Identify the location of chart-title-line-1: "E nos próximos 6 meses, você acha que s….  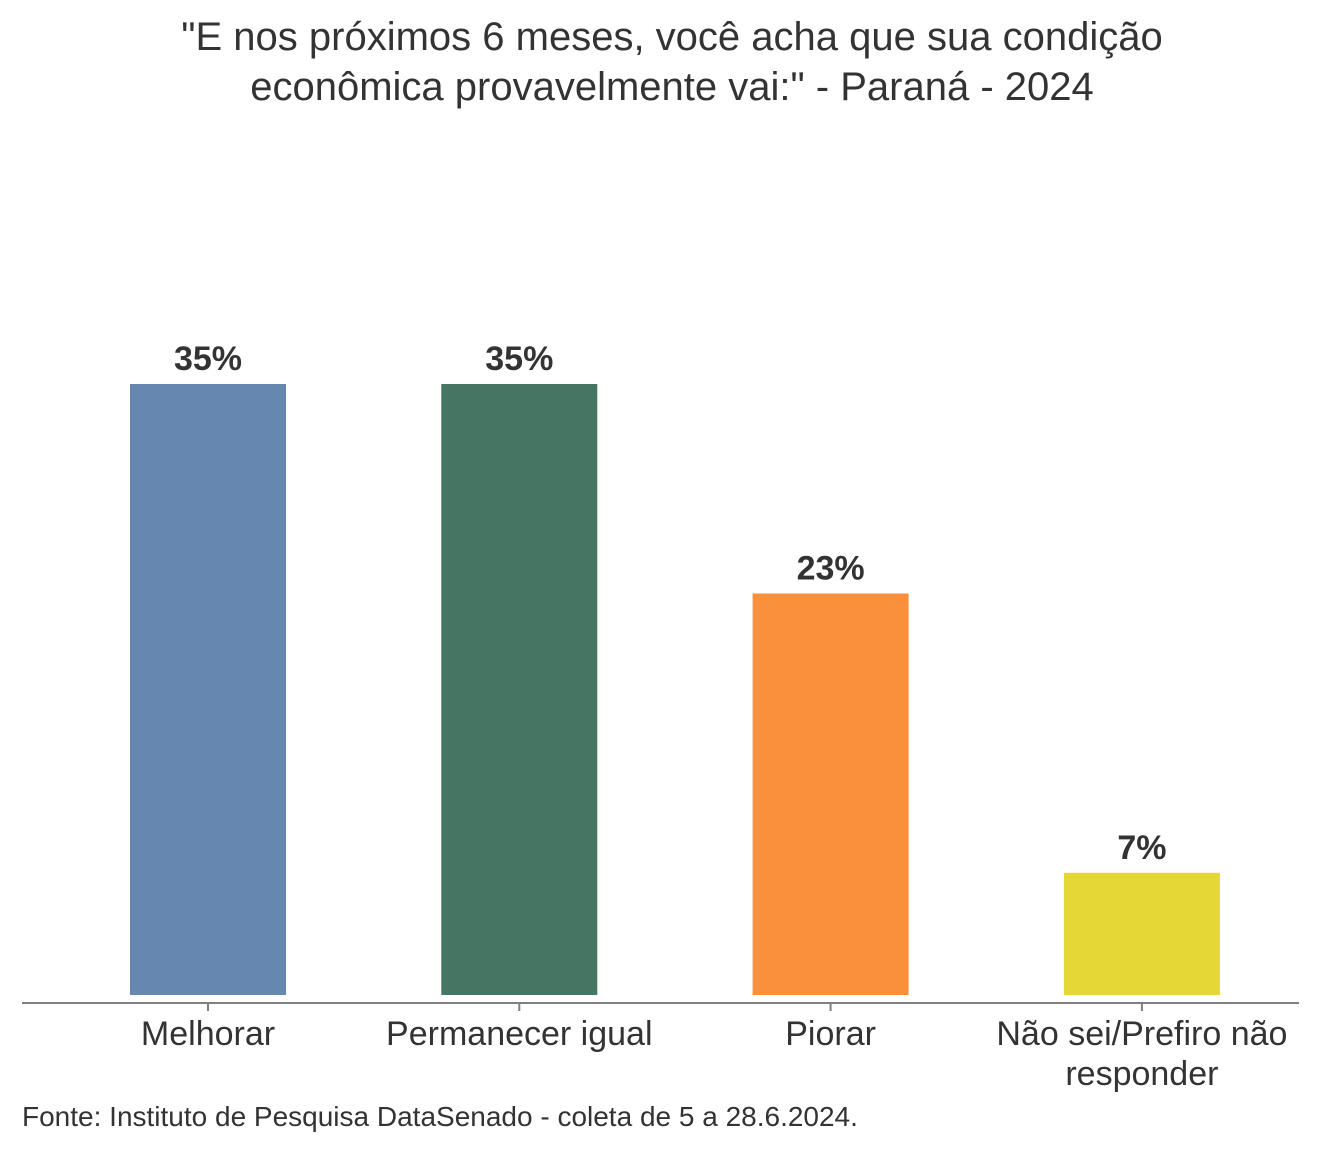
(672, 37).